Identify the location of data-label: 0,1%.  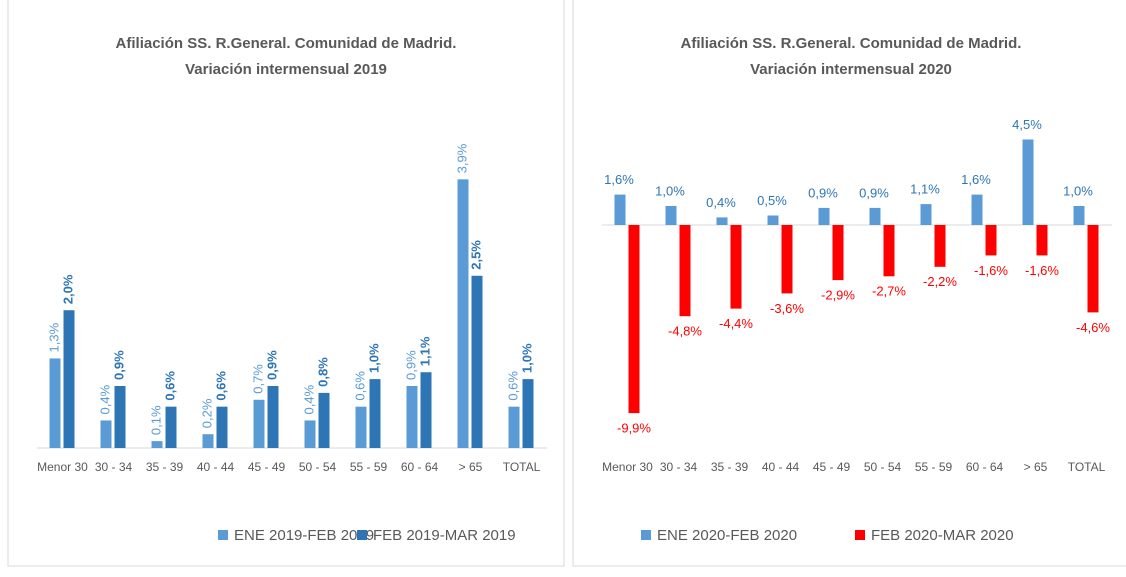
(155, 420).